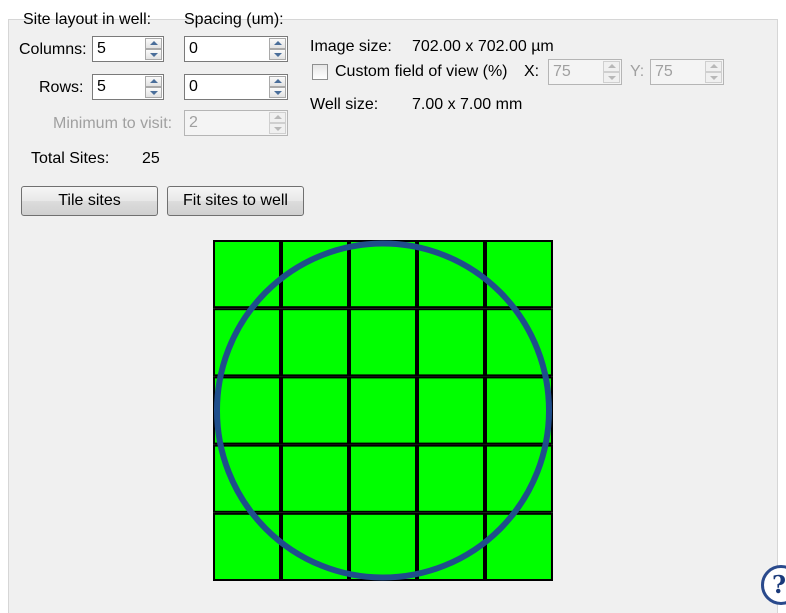 The height and width of the screenshot is (613, 786). I want to click on fov-x-up-arrow-icon, so click(611, 66).